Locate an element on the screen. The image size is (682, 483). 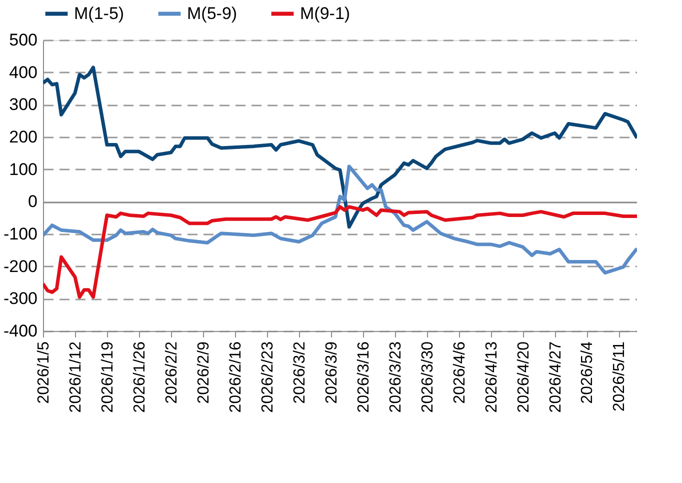
x-tick-label: 2026/4/20 is located at coordinates (523, 377).